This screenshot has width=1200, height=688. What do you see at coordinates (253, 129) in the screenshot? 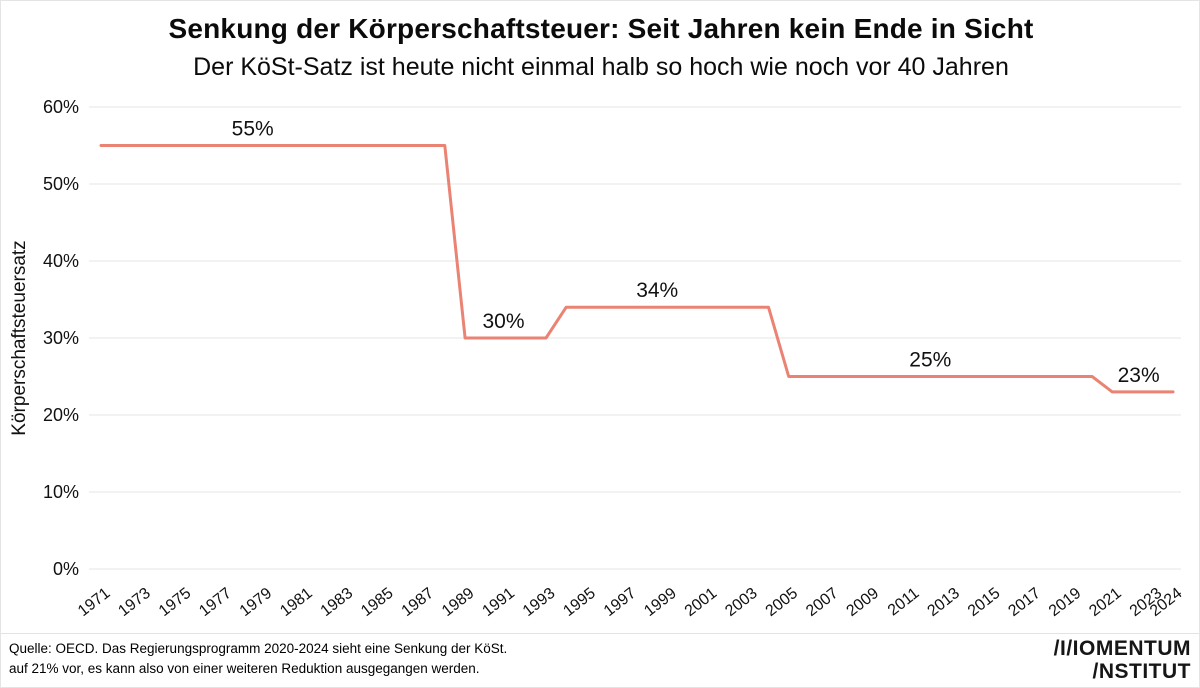
I see `data-label: 55%` at bounding box center [253, 129].